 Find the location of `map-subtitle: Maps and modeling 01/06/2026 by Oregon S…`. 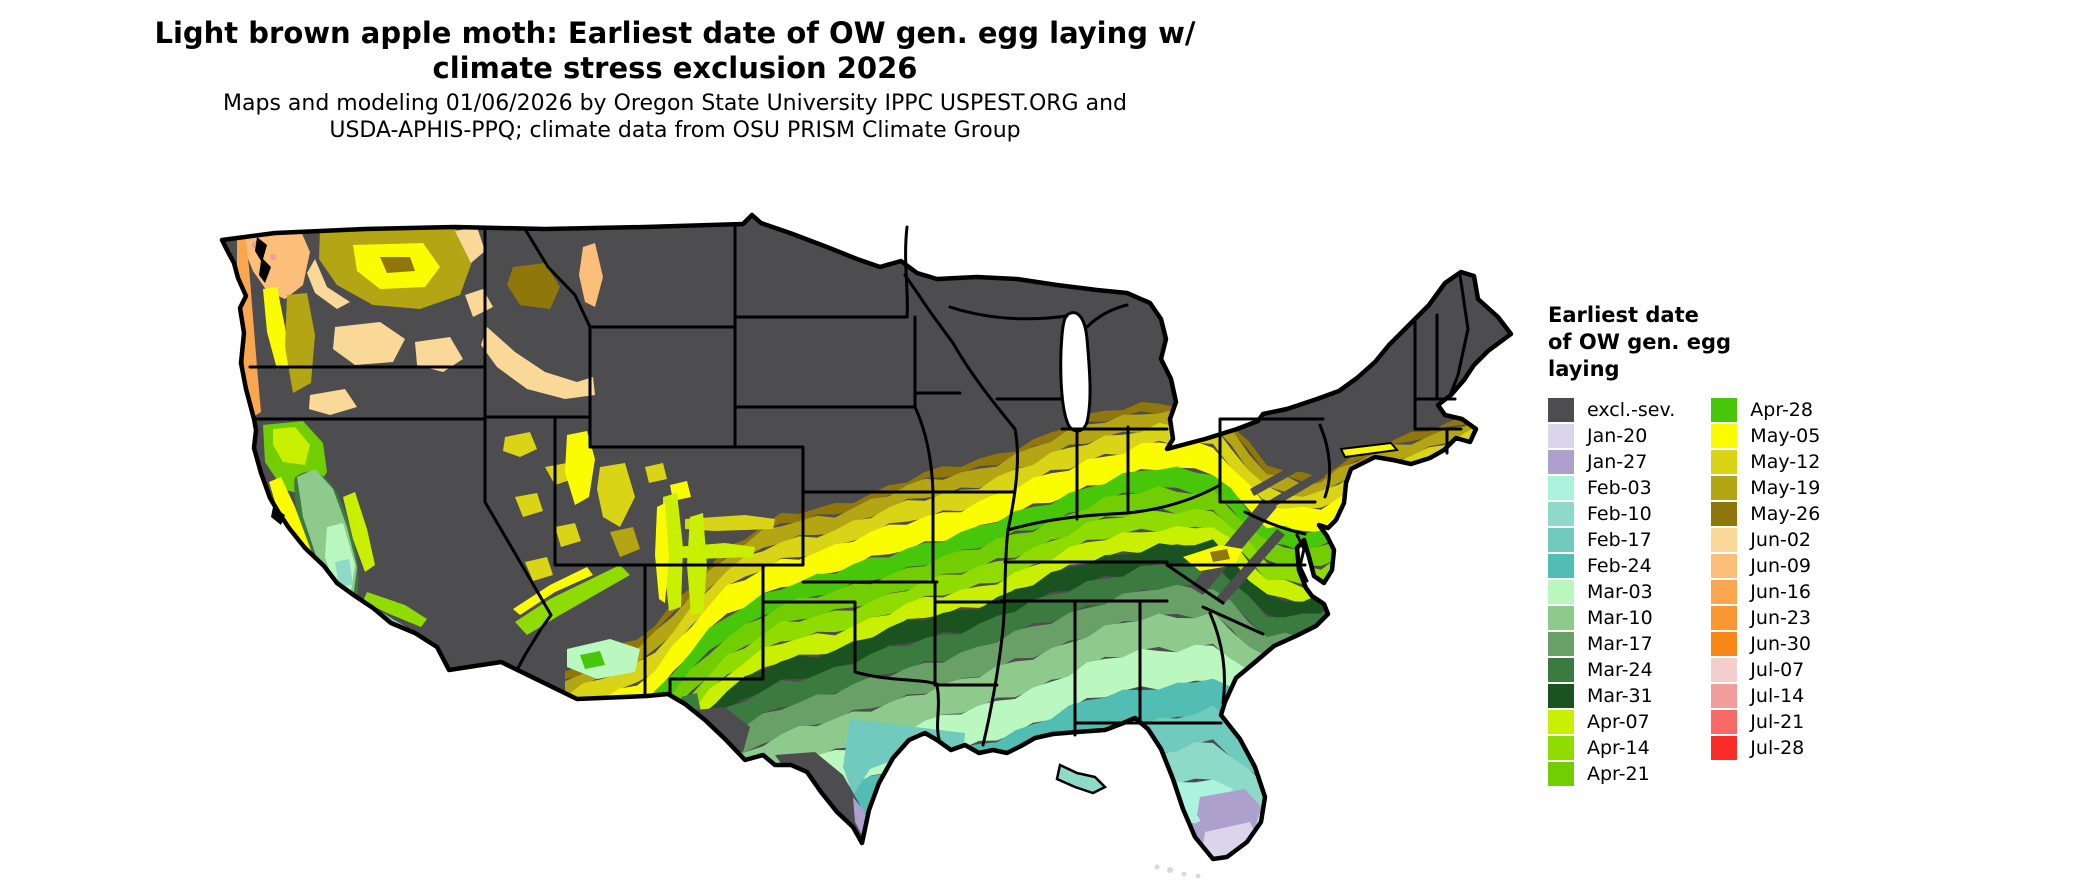

map-subtitle: Maps and modeling 01/06/2026 by Oregon S… is located at coordinates (675, 117).